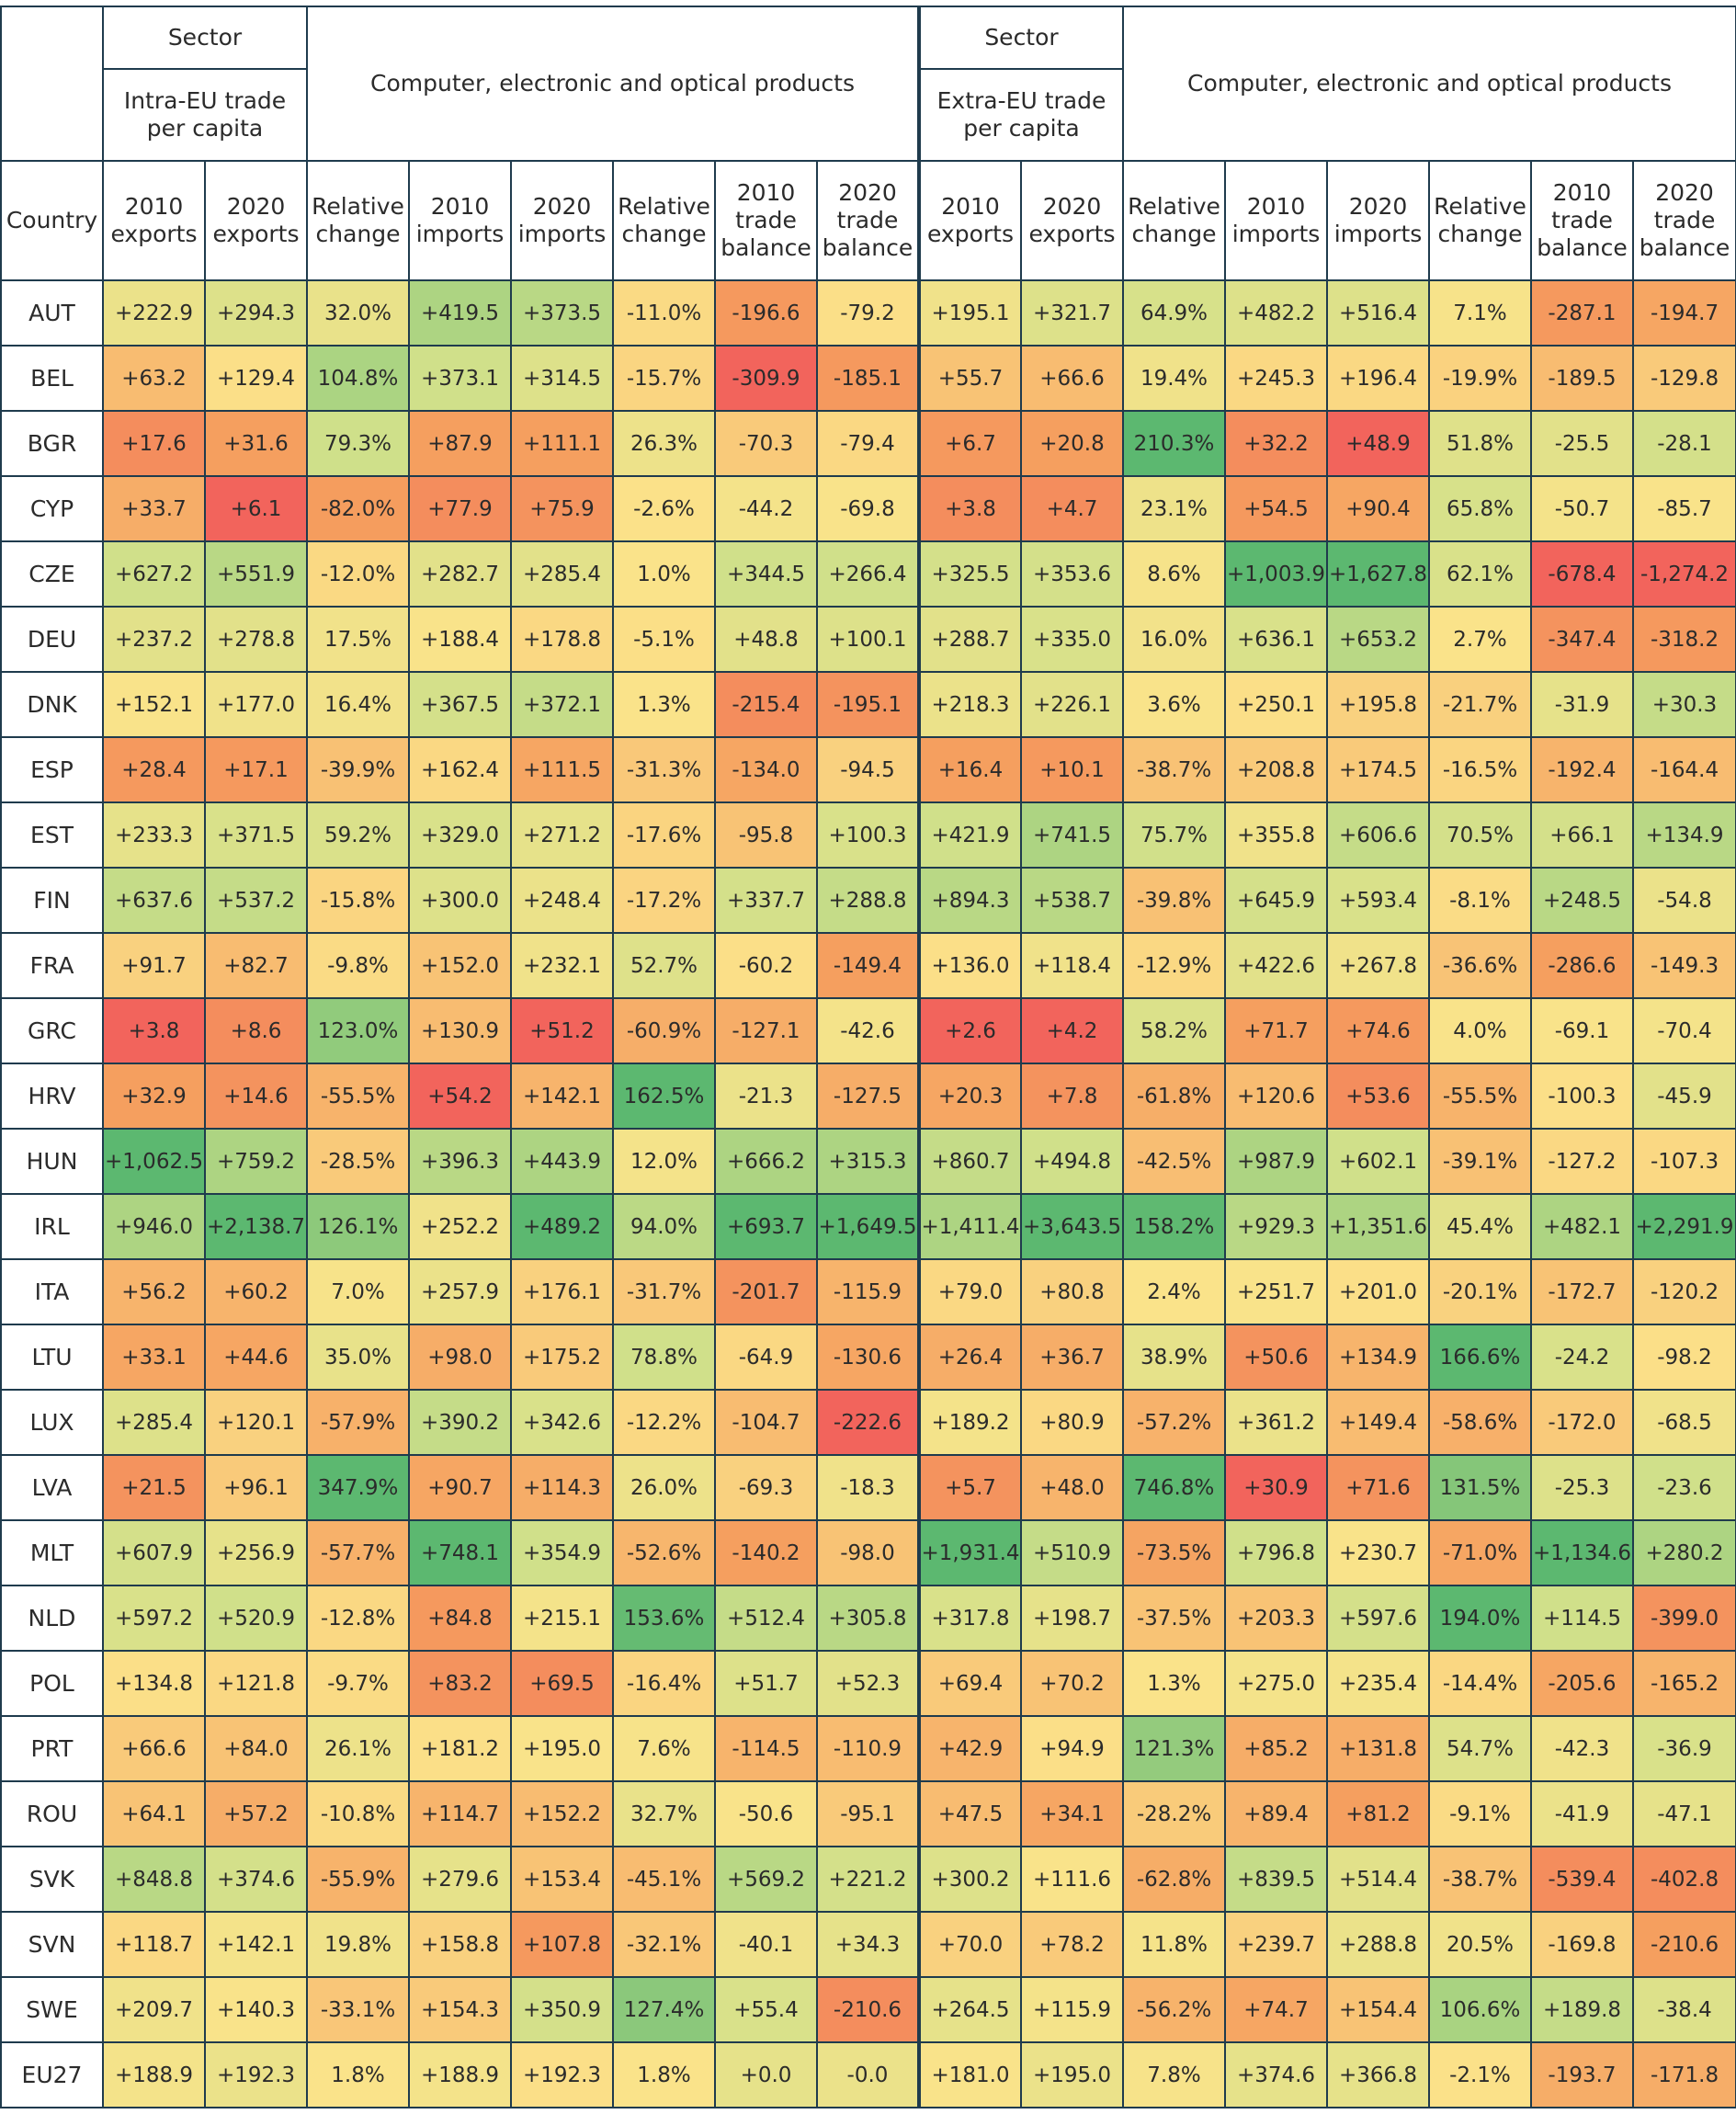 The height and width of the screenshot is (2114, 1736). I want to click on extra-2010-imports-header: 2010 imports, so click(1276, 220).